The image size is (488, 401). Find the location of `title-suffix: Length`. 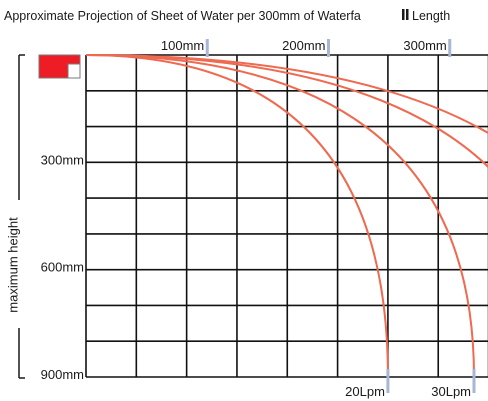

title-suffix: Length is located at coordinates (431, 16).